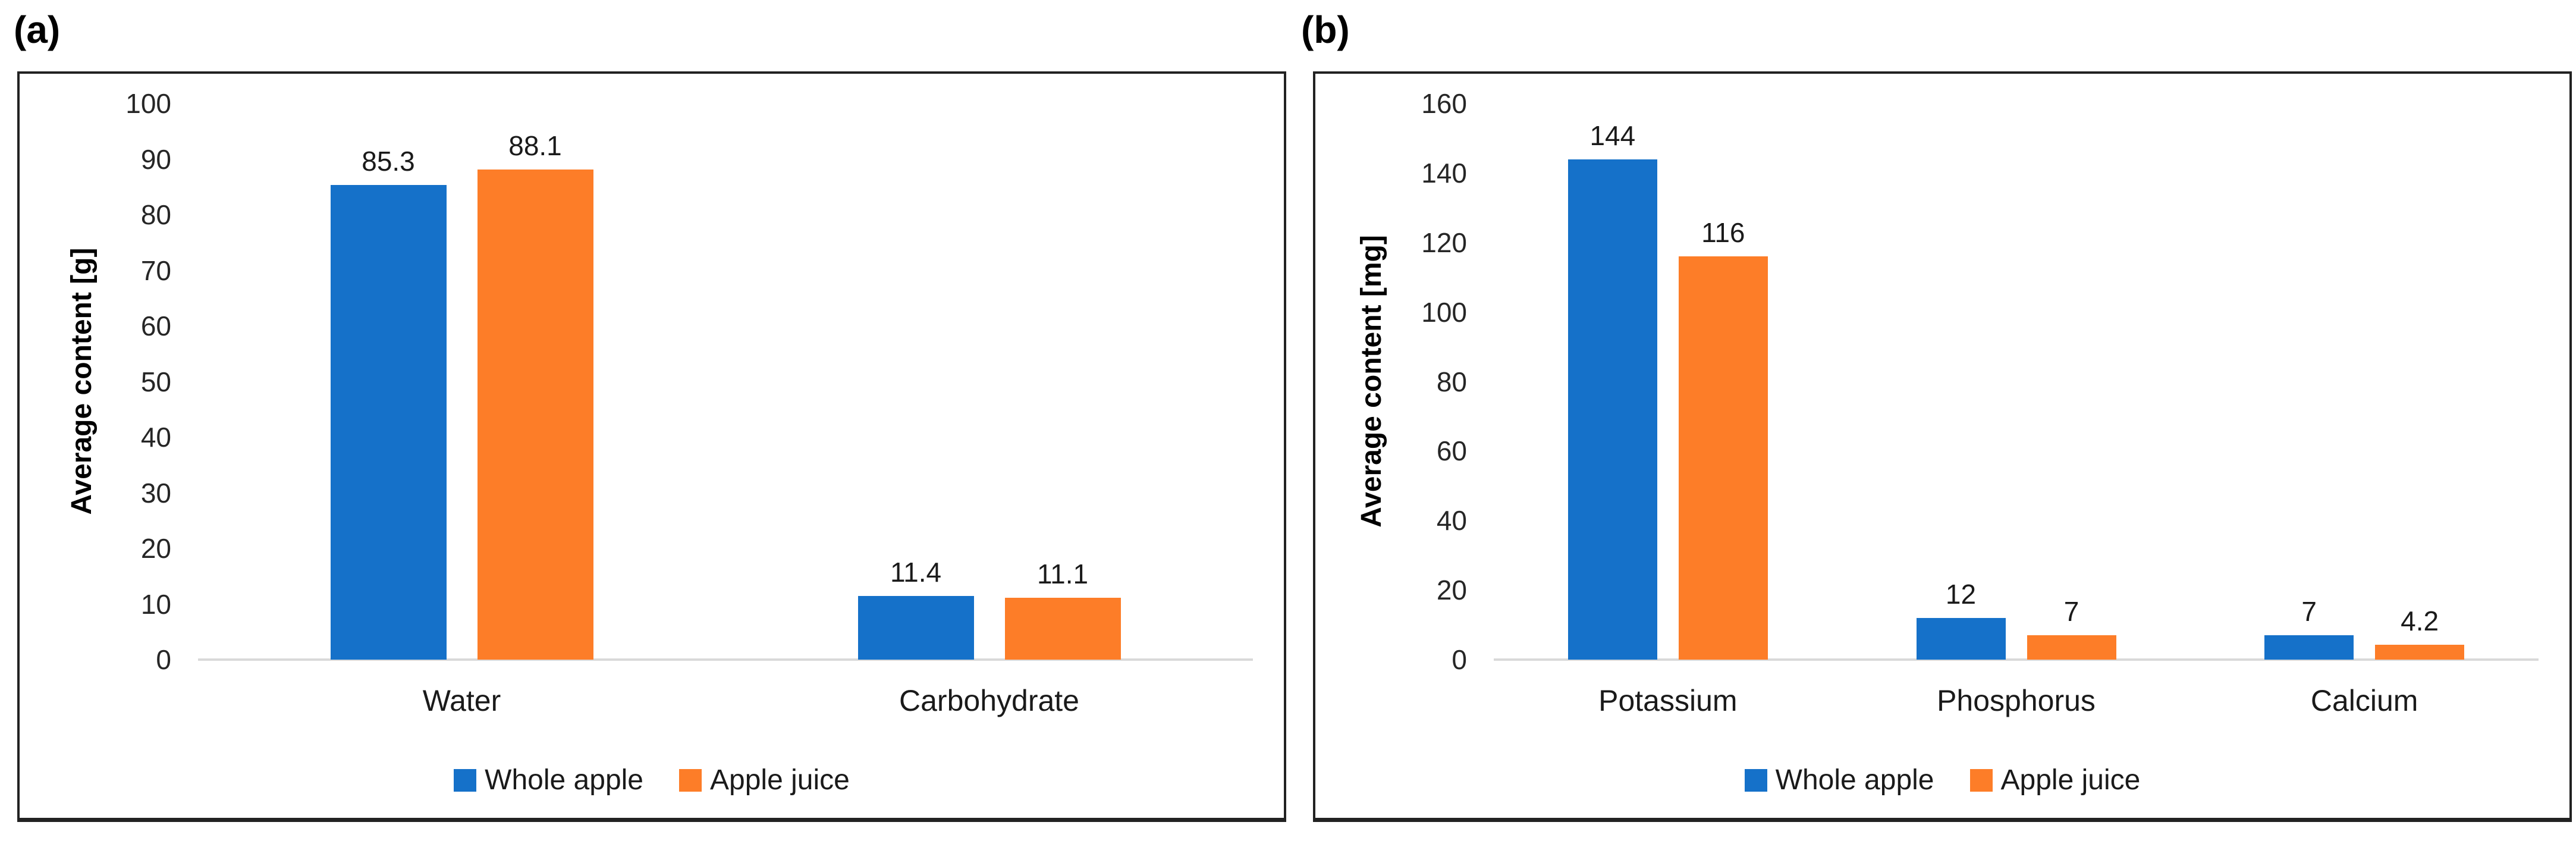 The height and width of the screenshot is (844, 2576). What do you see at coordinates (155, 270) in the screenshot?
I see `y-tick-label: 70` at bounding box center [155, 270].